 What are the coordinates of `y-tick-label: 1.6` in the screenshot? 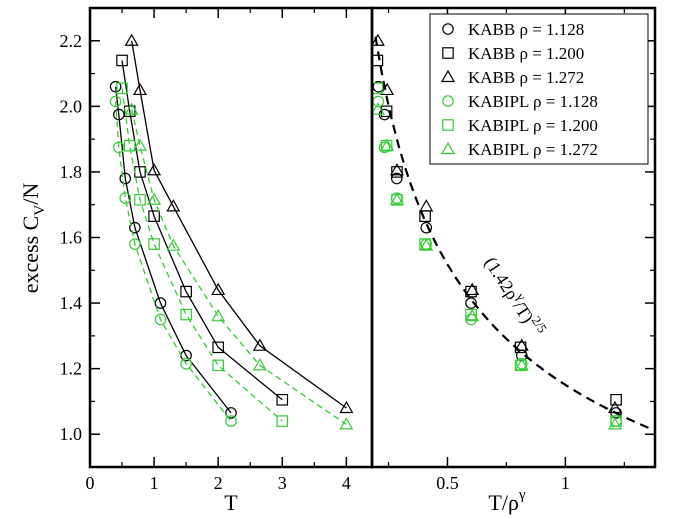 It's located at (71, 238).